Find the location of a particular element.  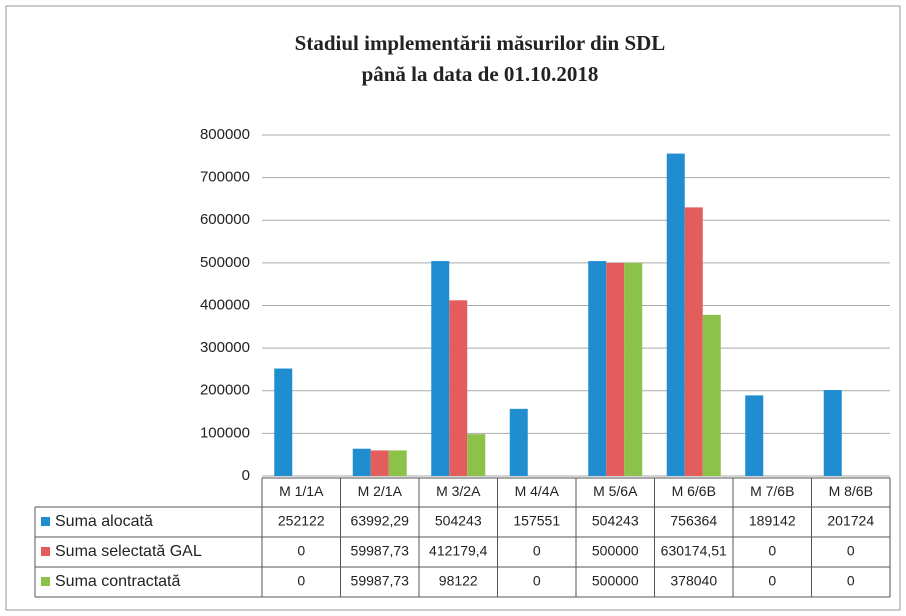

x-tick-label: M 6/6B is located at coordinates (694, 491).